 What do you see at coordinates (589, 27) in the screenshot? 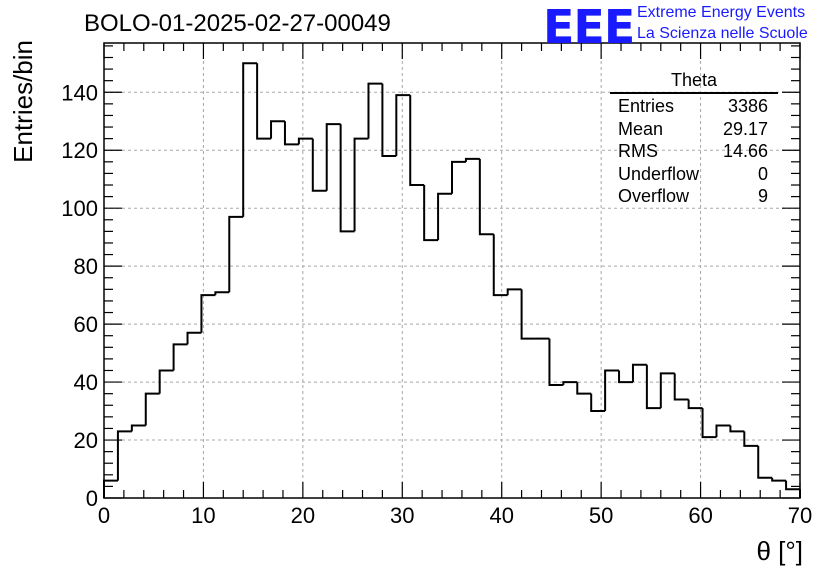
I see `eee-logo: EEE` at bounding box center [589, 27].